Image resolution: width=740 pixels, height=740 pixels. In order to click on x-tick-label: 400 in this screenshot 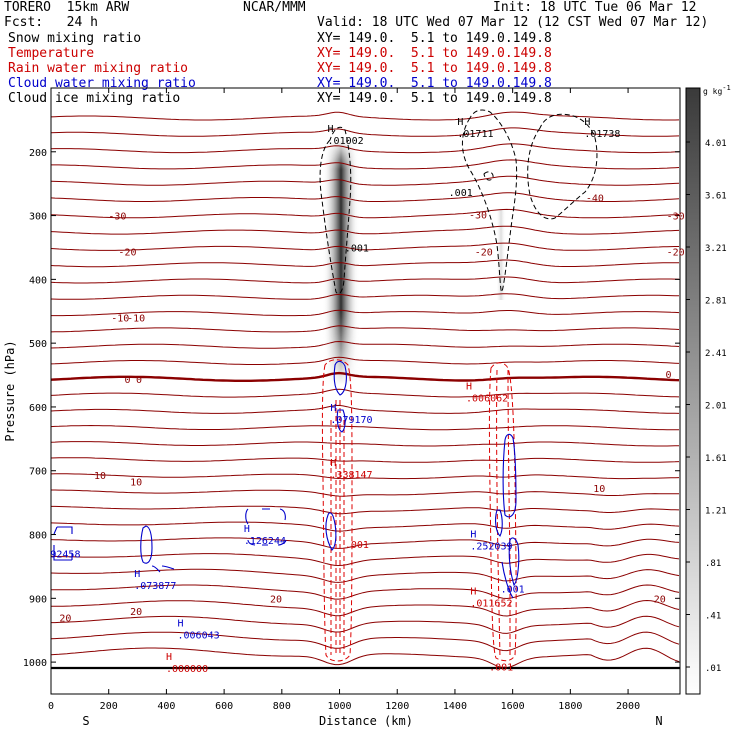, I will do `click(166, 706)`.